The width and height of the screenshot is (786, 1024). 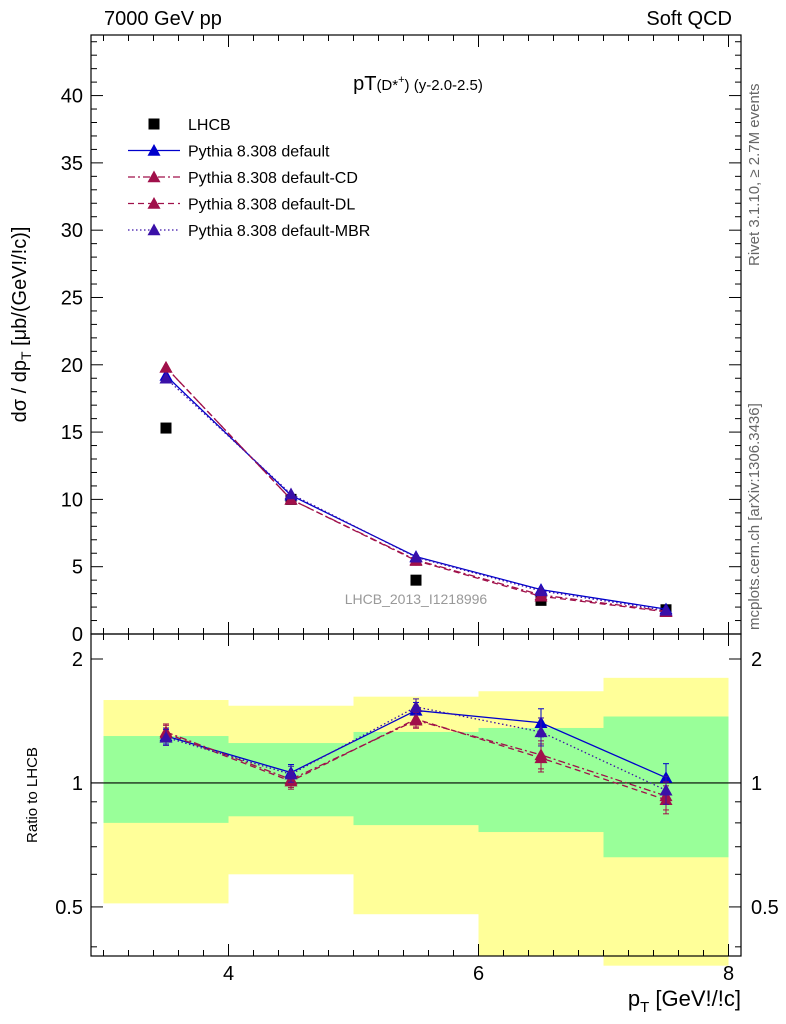 What do you see at coordinates (756, 784) in the screenshot?
I see `y-tick-label-ratio-right: 1` at bounding box center [756, 784].